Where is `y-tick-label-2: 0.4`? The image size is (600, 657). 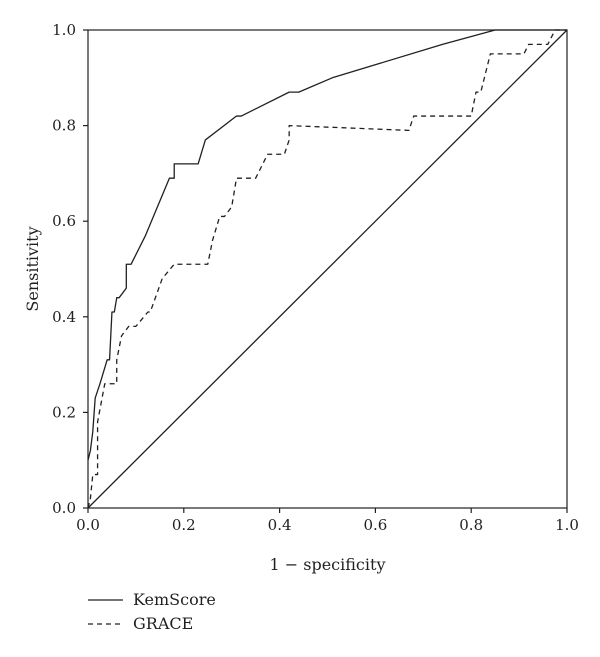 y-tick-label-2: 0.4 is located at coordinates (64, 317).